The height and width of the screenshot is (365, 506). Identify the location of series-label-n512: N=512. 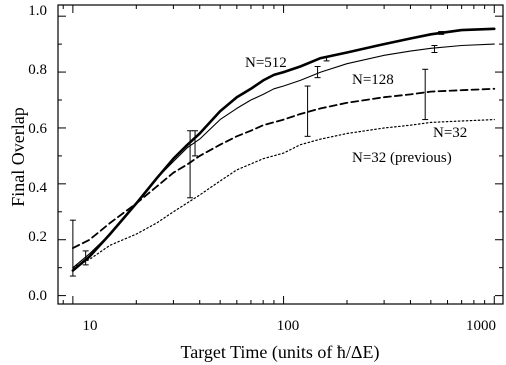
(266, 63).